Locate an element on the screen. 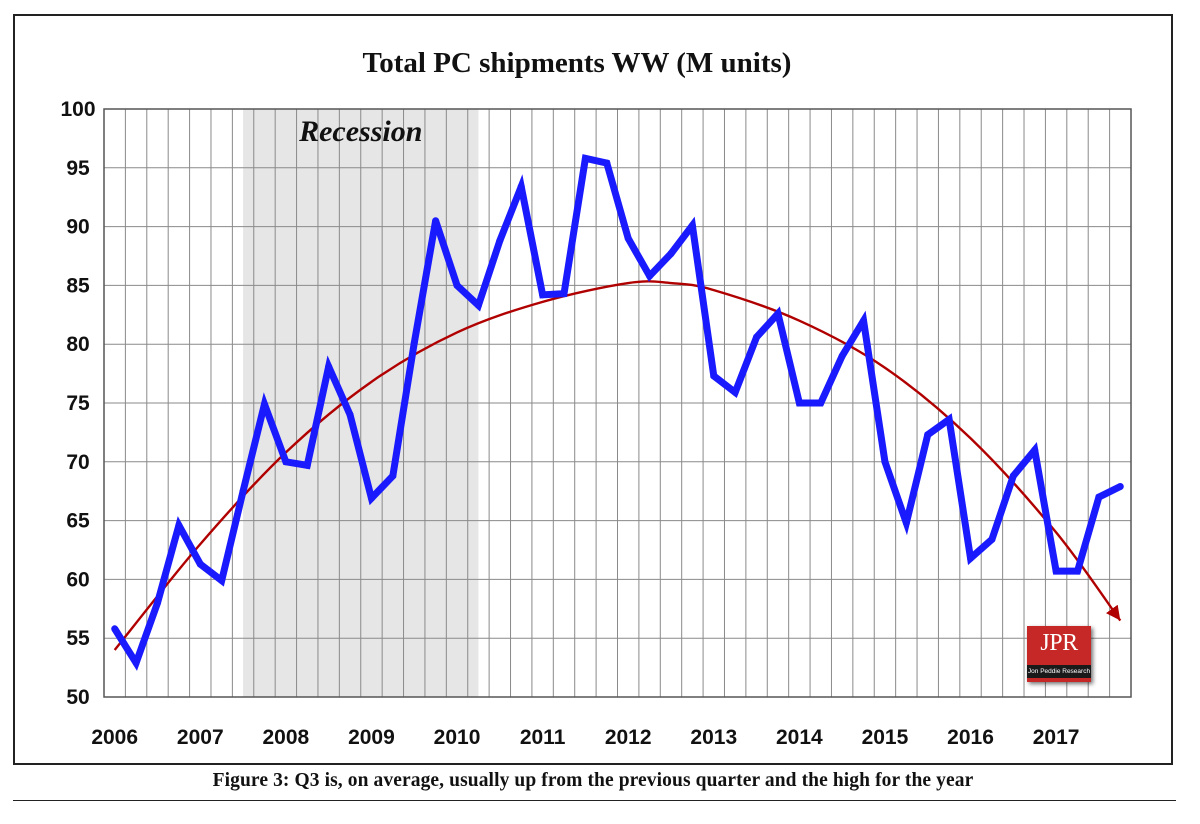 This screenshot has width=1200, height=824. y-axis-tick-labels: 50 55 60 65 70 75 80 85 90 95 100 is located at coordinates (77, 403).